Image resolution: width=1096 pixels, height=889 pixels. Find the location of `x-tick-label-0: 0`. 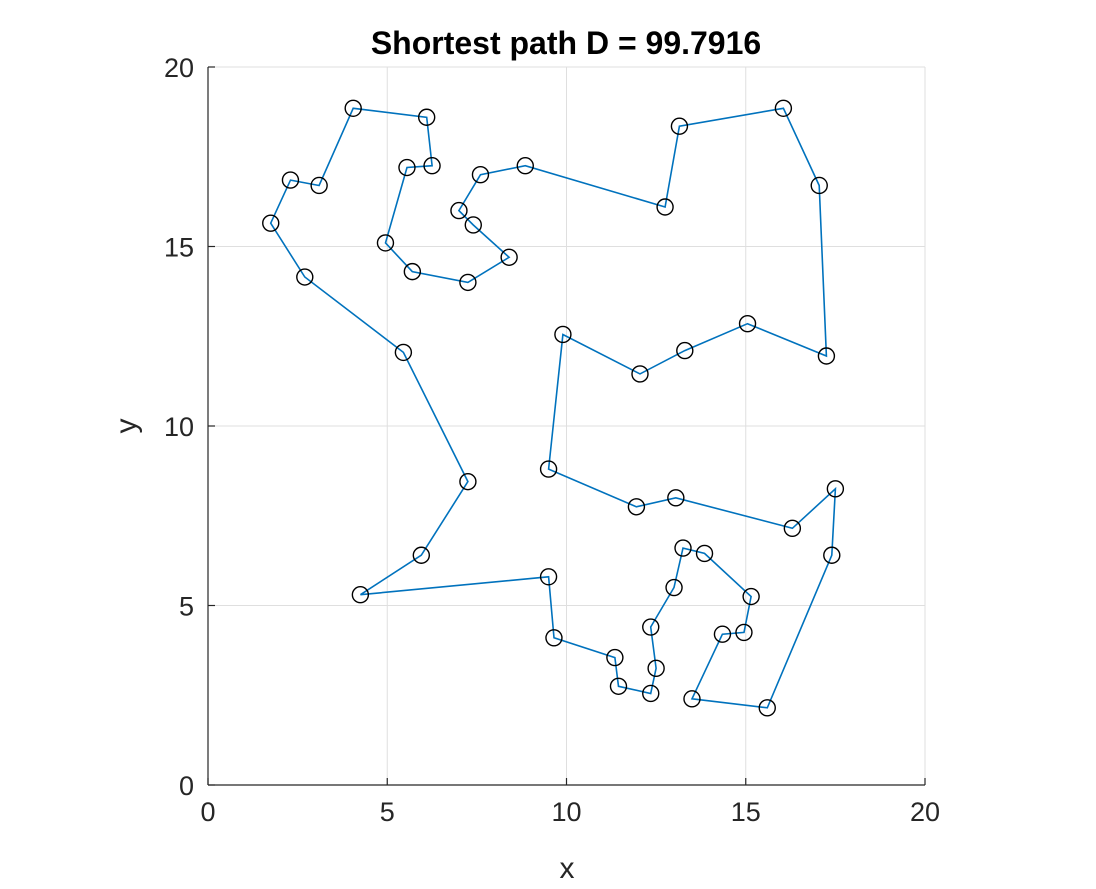

x-tick-label-0: 0 is located at coordinates (207, 812).